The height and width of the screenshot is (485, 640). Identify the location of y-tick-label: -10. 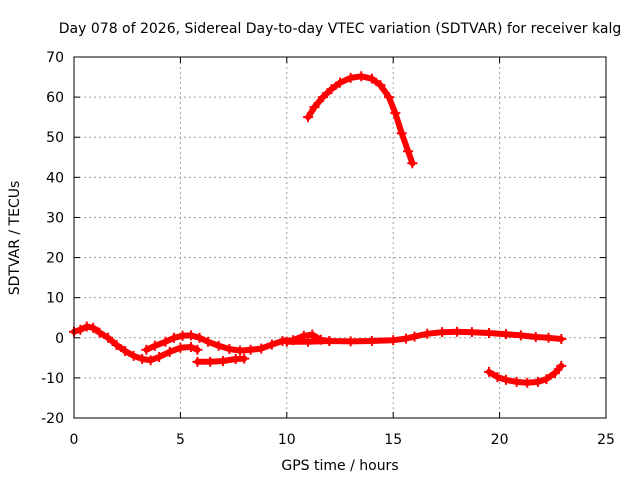
(52, 379).